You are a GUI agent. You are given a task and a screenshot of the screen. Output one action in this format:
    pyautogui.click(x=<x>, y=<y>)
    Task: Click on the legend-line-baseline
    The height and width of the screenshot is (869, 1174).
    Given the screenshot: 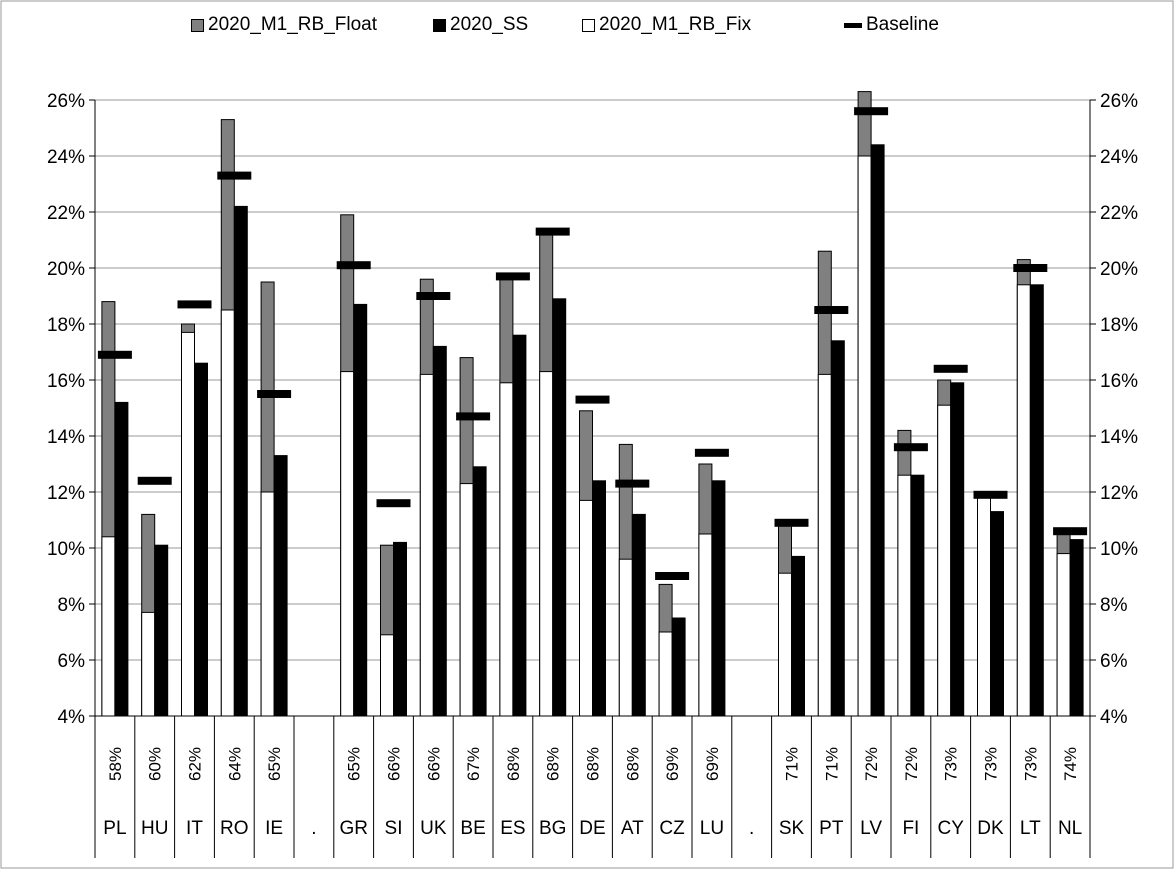 What is the action you would take?
    pyautogui.click(x=853, y=25)
    